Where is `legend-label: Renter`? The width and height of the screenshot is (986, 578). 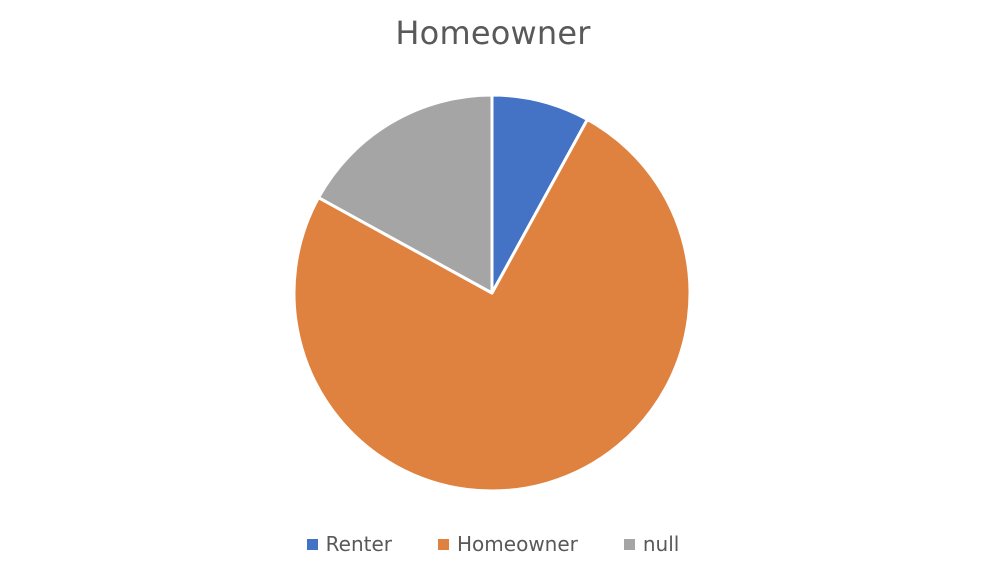 legend-label: Renter is located at coordinates (359, 544).